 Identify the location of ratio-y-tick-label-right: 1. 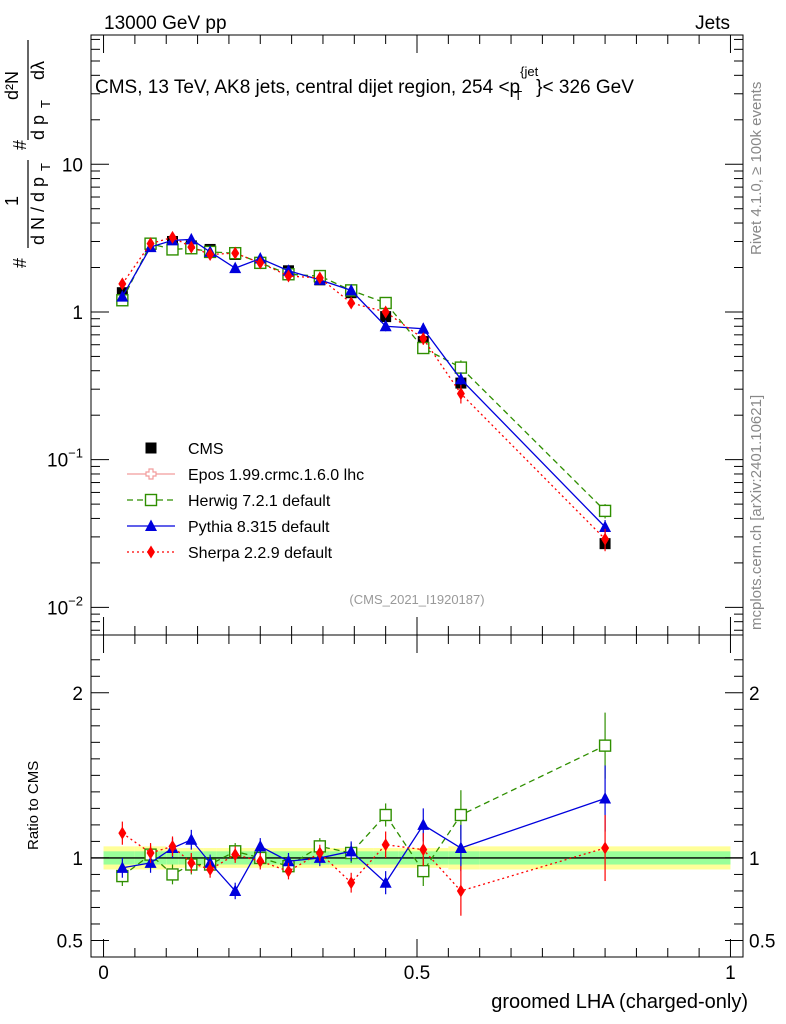
(754, 859).